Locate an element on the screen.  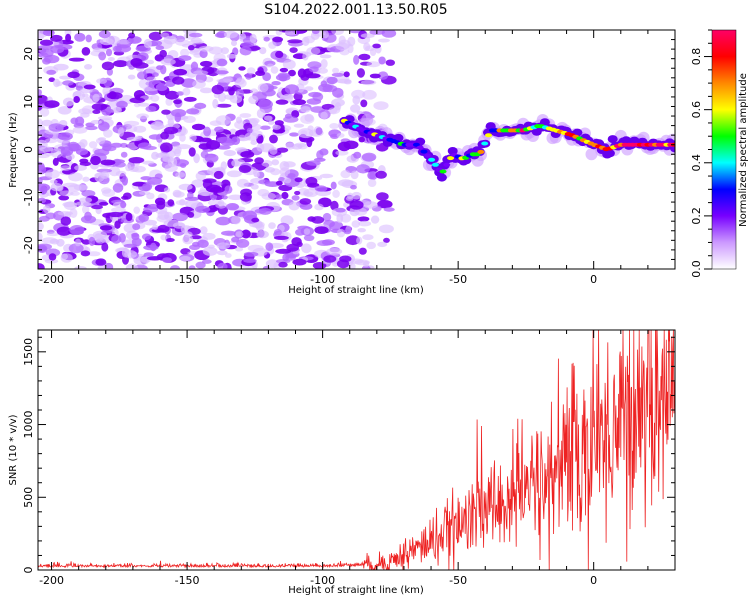
colorbar-ticks: 0.0 0.2 0.4 0.6 0.8 is located at coordinates (713, 153).